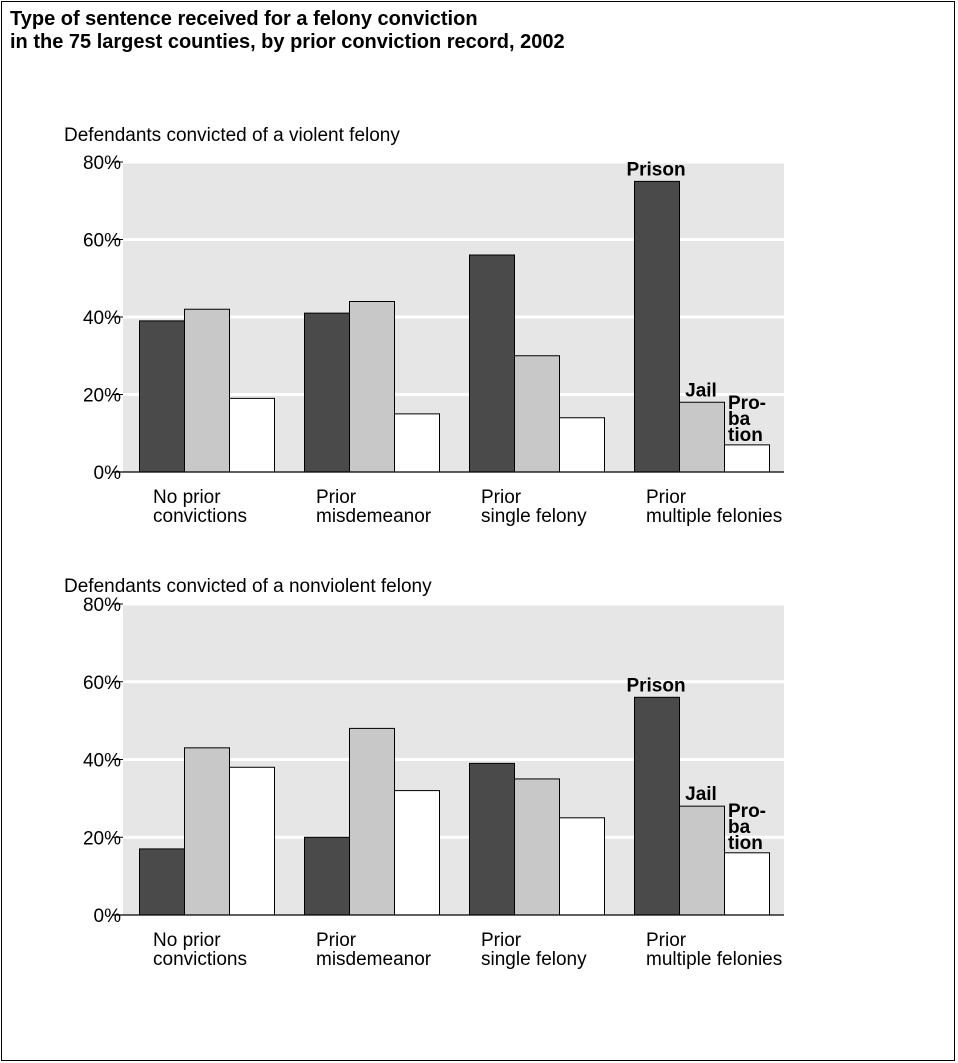  What do you see at coordinates (232, 135) in the screenshot?
I see `panel-subtitle: Defendants convicted of a violent felony` at bounding box center [232, 135].